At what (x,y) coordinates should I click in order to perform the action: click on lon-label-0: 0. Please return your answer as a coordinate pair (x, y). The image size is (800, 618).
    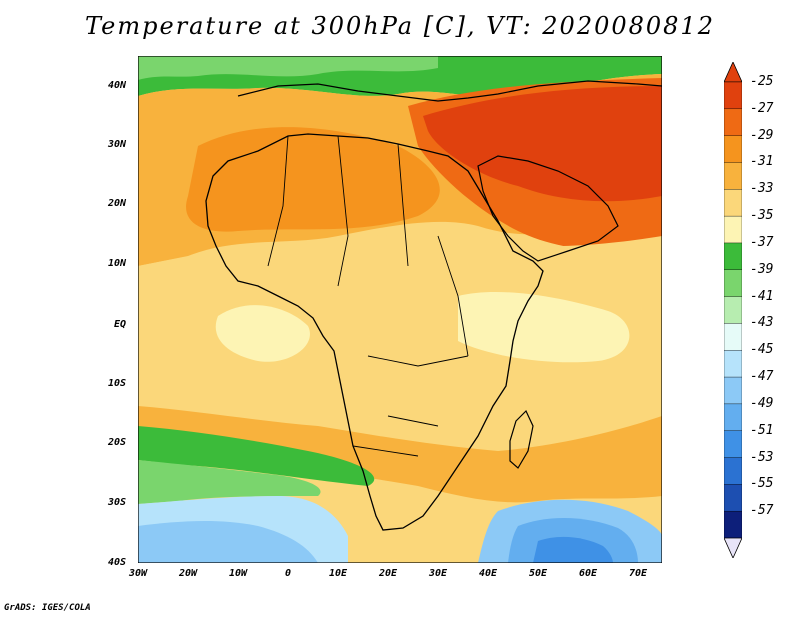
    Looking at the image, I should click on (288, 573).